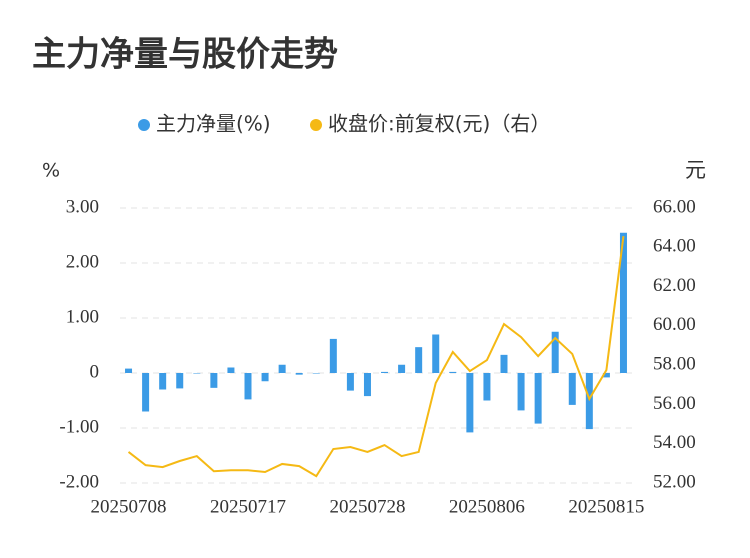  Describe the element at coordinates (487, 506) in the screenshot. I see `x-tick-label: 20250806` at that location.